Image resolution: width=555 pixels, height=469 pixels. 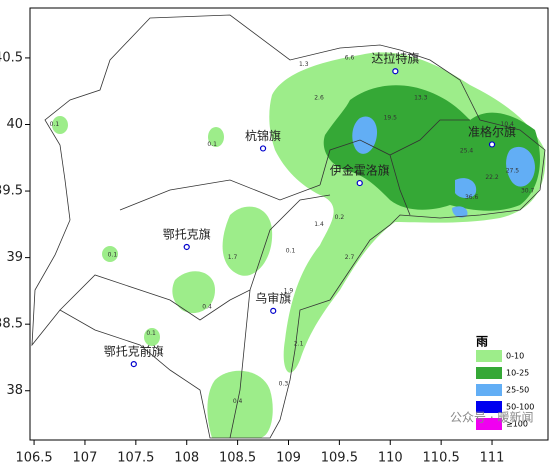 I want to click on station-value: 25.4, so click(x=467, y=151).